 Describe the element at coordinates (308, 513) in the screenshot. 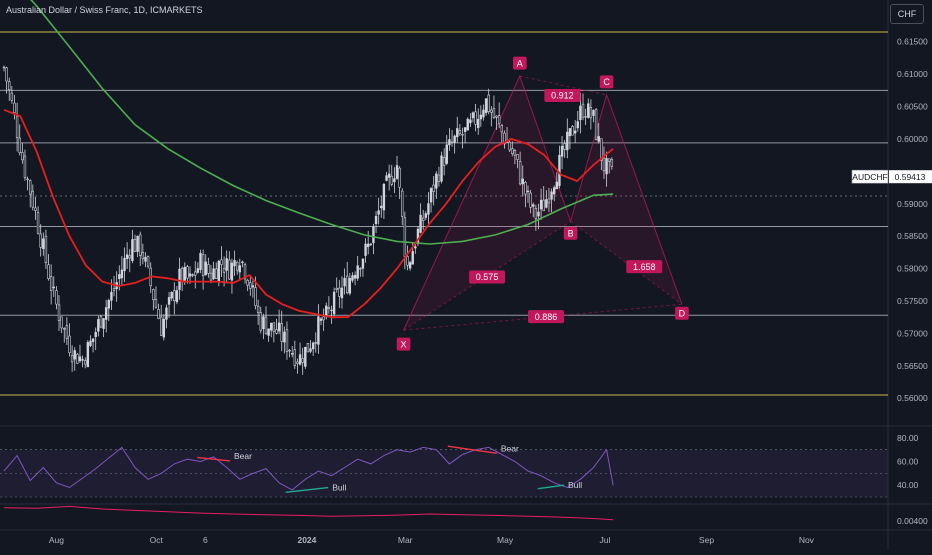

I see `lower-indicator-line` at that location.